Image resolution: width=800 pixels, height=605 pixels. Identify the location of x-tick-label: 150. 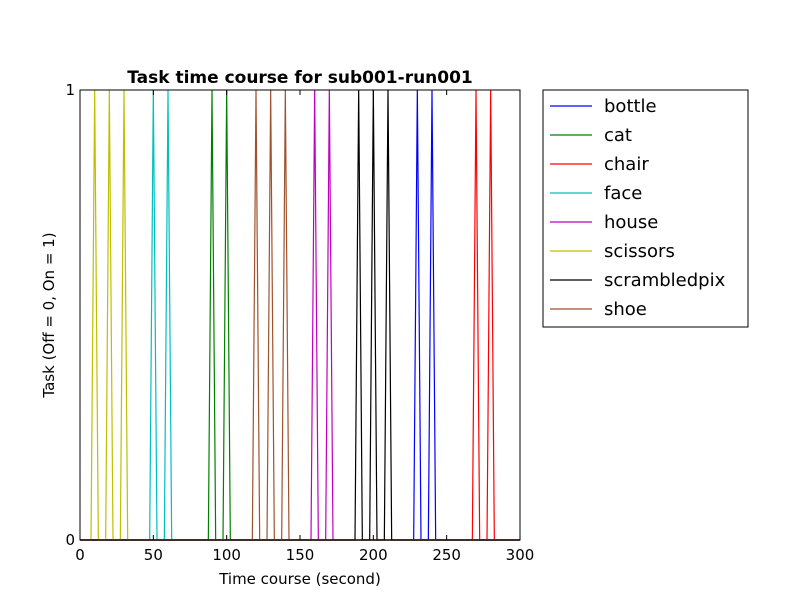
(300, 555).